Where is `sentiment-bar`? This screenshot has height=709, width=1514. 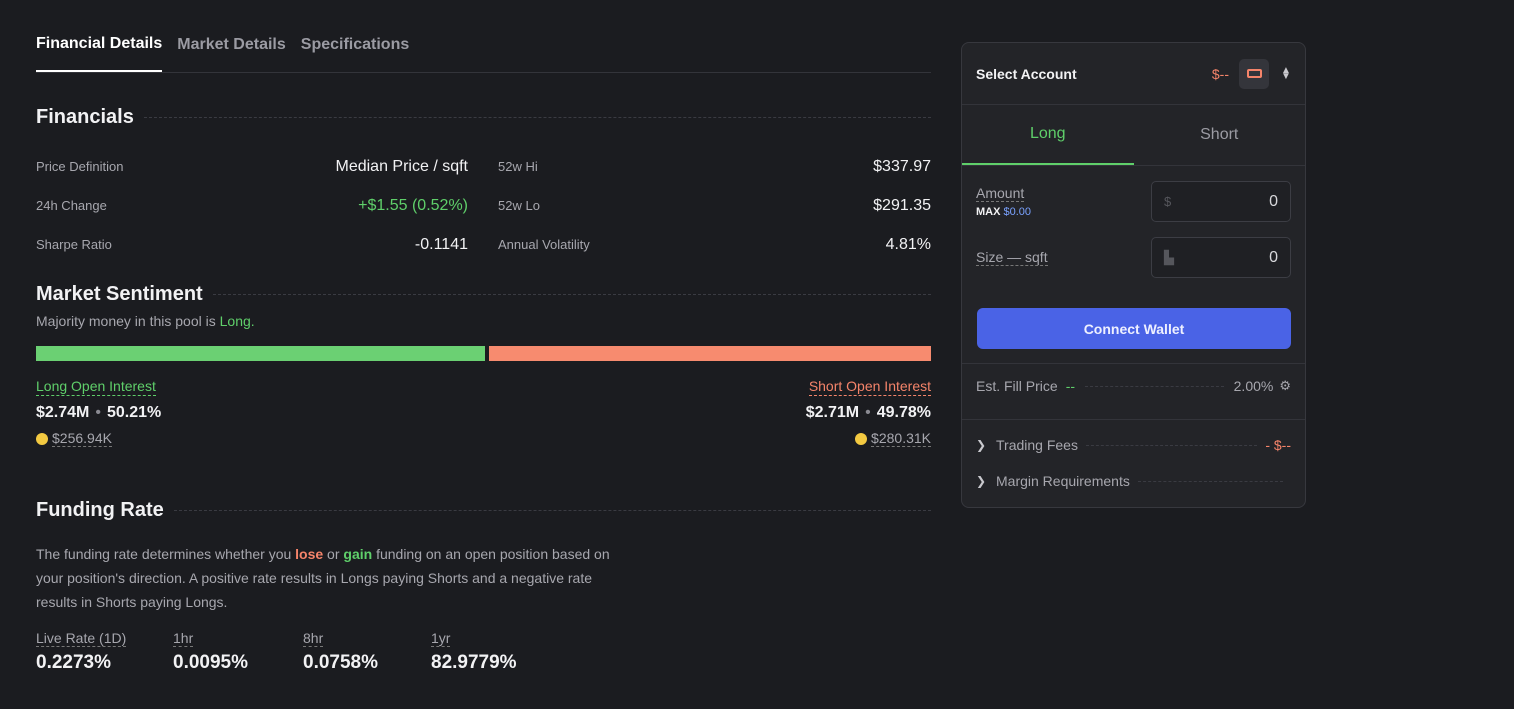
sentiment-bar is located at coordinates (483, 353).